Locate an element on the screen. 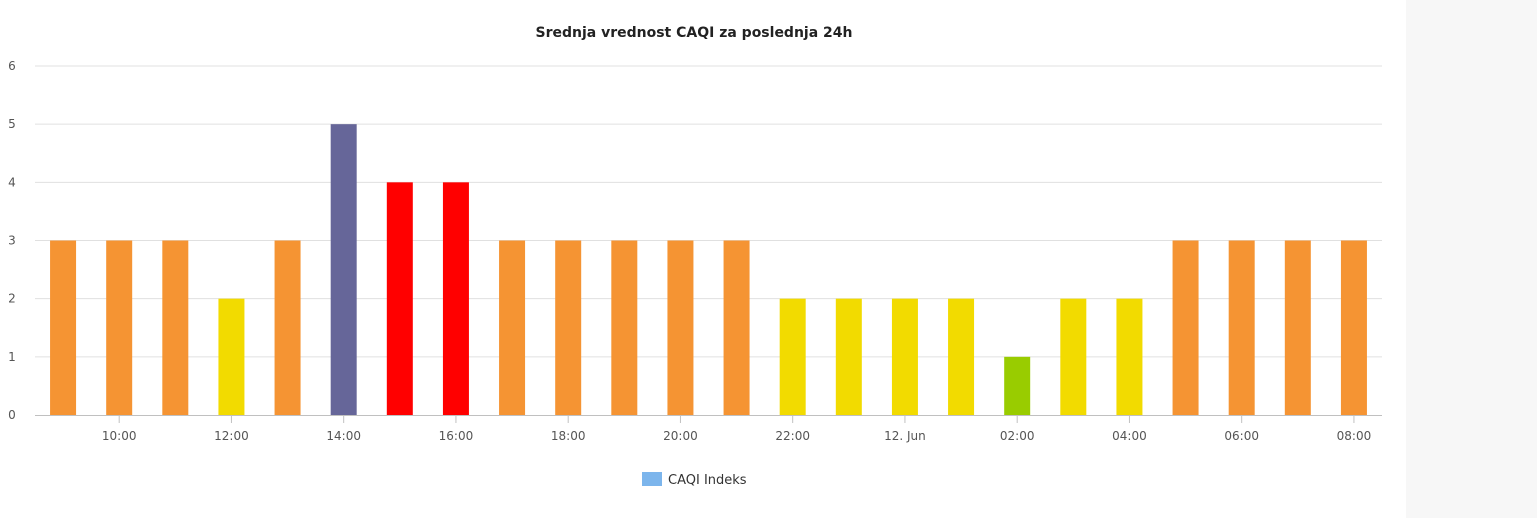  legend-swatch is located at coordinates (652, 479).